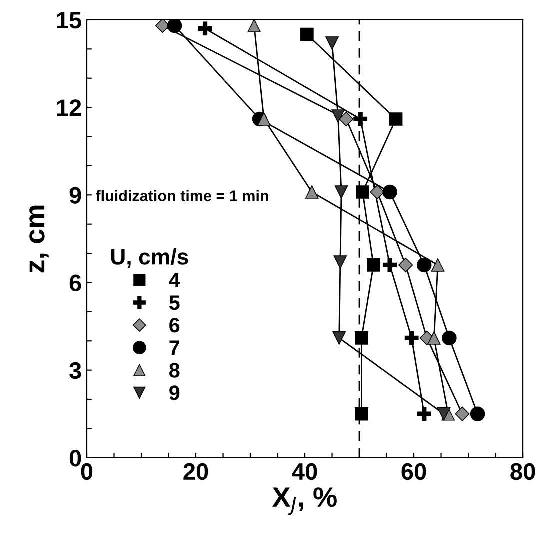 This screenshot has height=540, width=537. Describe the element at coordinates (69, 108) in the screenshot. I see `y-tick-label: 12` at that location.